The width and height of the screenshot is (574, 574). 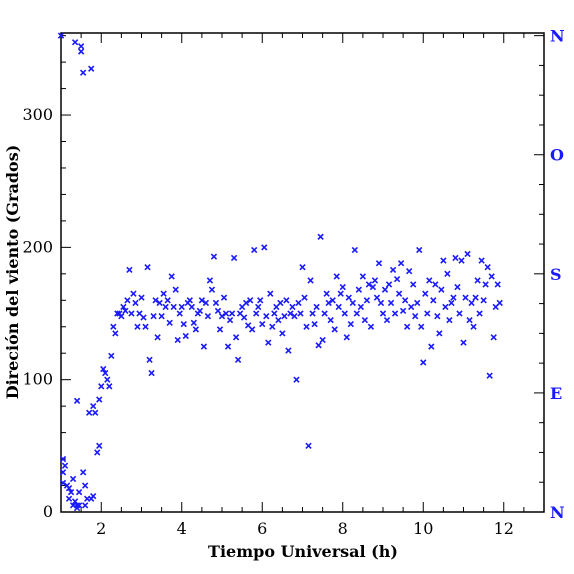 I want to click on x-tick-label: 2, so click(x=101, y=528).